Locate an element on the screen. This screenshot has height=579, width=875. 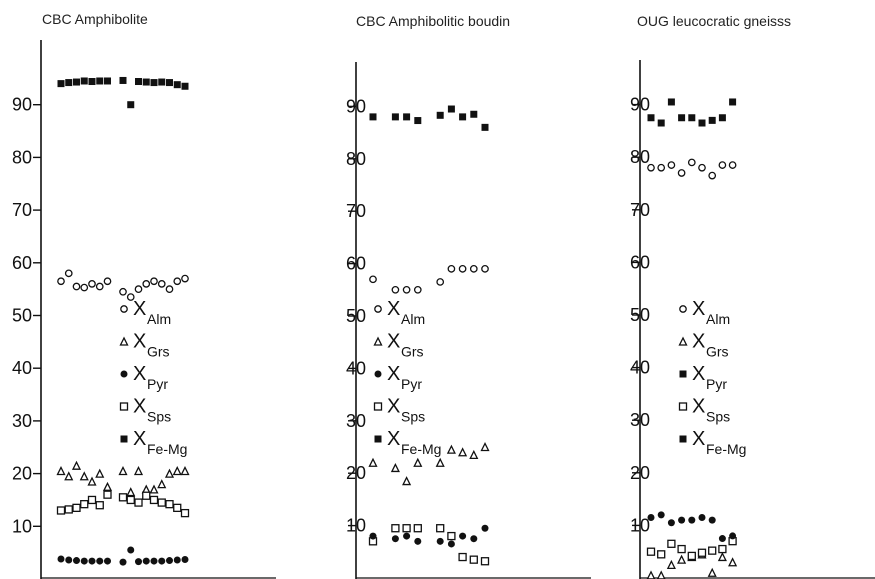
y-tick-label: 30 is located at coordinates (356, 421).